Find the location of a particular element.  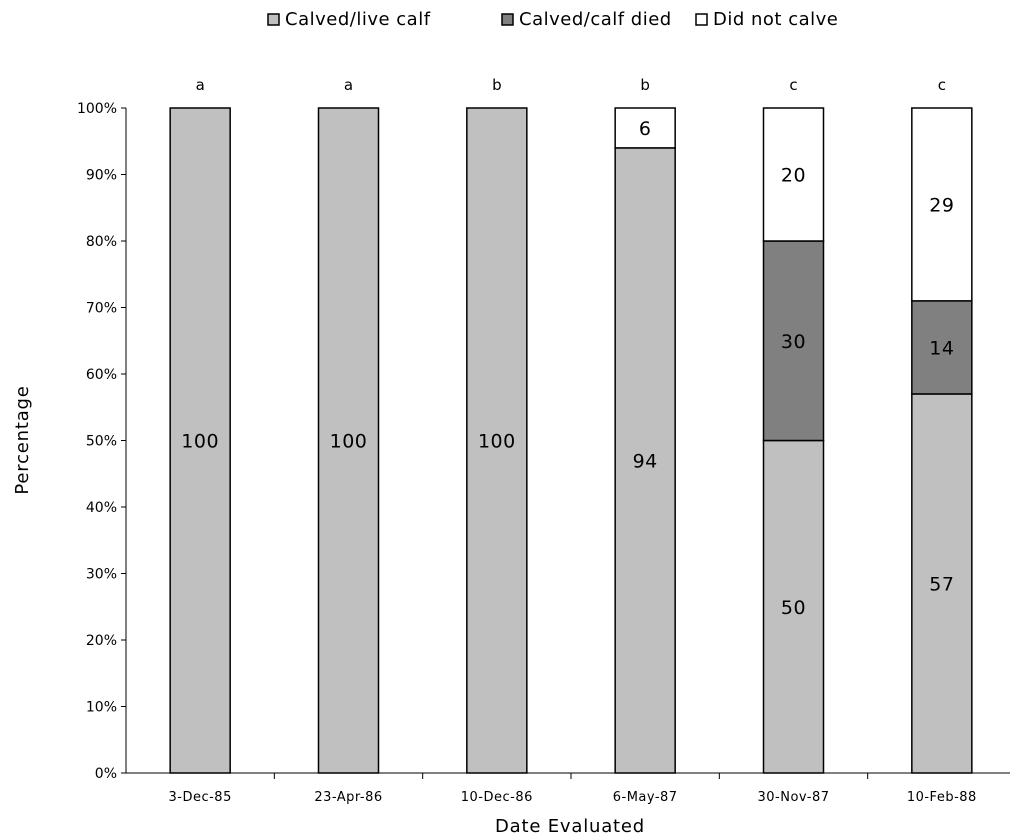

bar-value-label-5-2: 29 is located at coordinates (941, 205).